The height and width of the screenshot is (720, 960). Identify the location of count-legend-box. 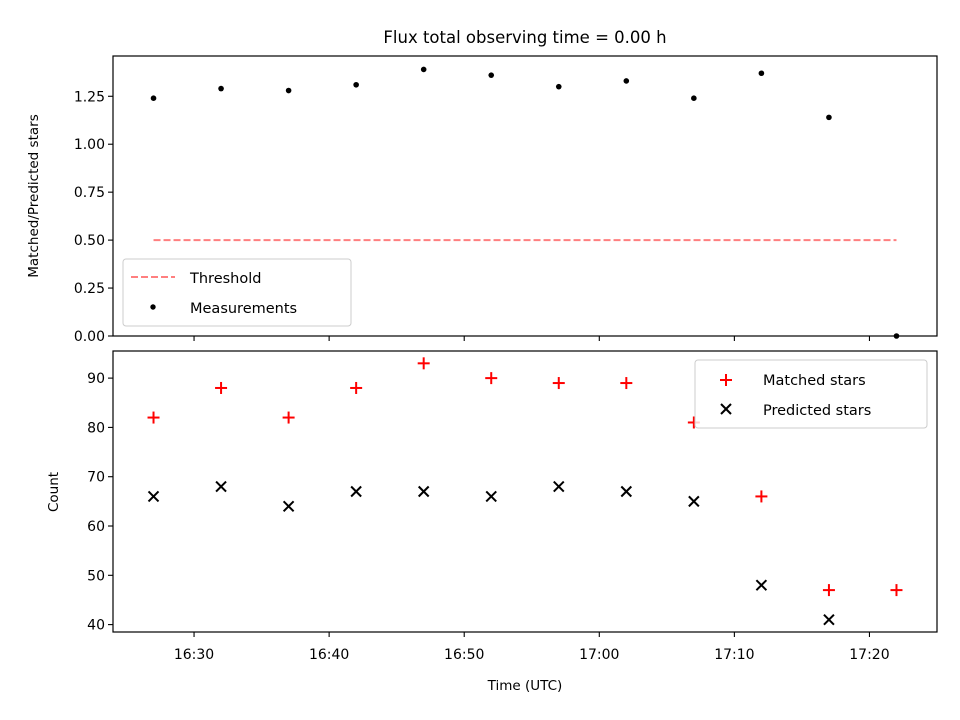
(811, 394).